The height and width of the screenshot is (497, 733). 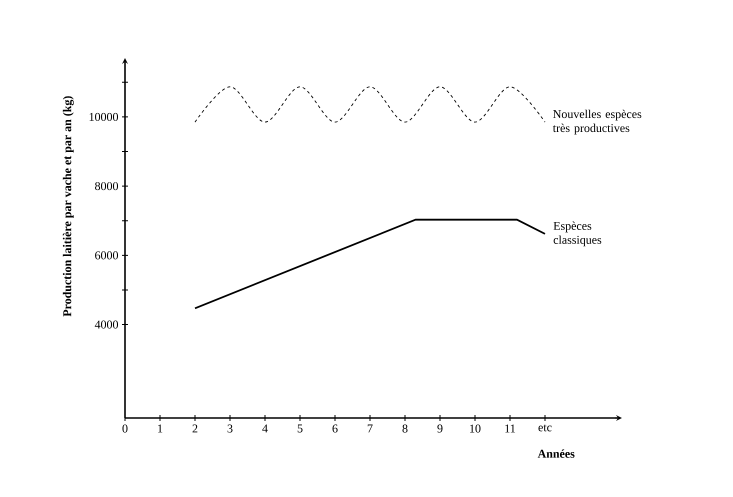 What do you see at coordinates (230, 428) in the screenshot?
I see `x-tick-label: 3` at bounding box center [230, 428].